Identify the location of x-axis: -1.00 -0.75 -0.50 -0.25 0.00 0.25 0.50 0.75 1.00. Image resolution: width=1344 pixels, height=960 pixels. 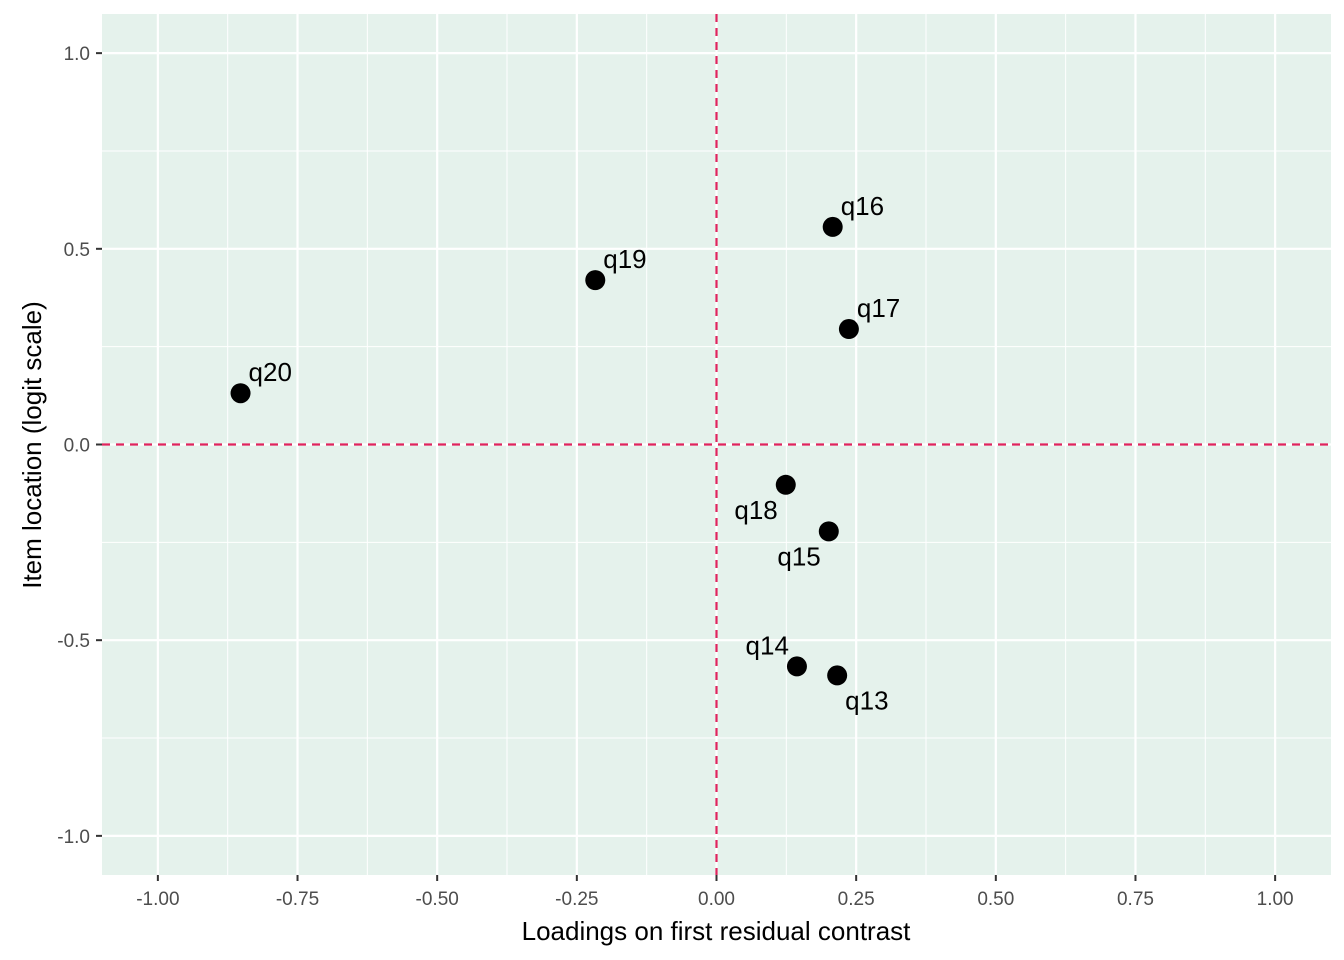
(715, 892).